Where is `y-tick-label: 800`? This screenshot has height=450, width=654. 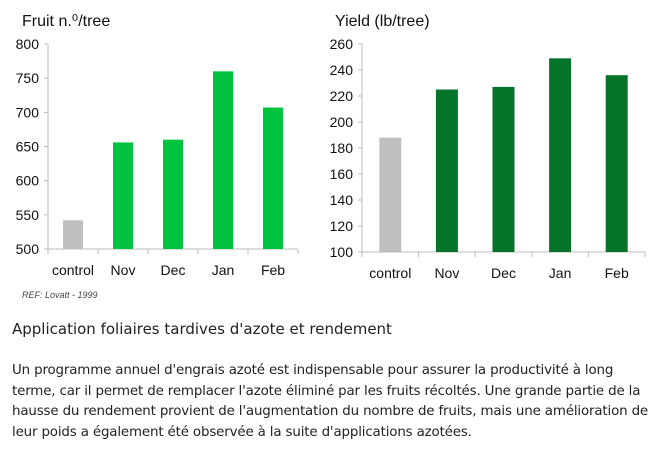
y-tick-label: 800 is located at coordinates (28, 44).